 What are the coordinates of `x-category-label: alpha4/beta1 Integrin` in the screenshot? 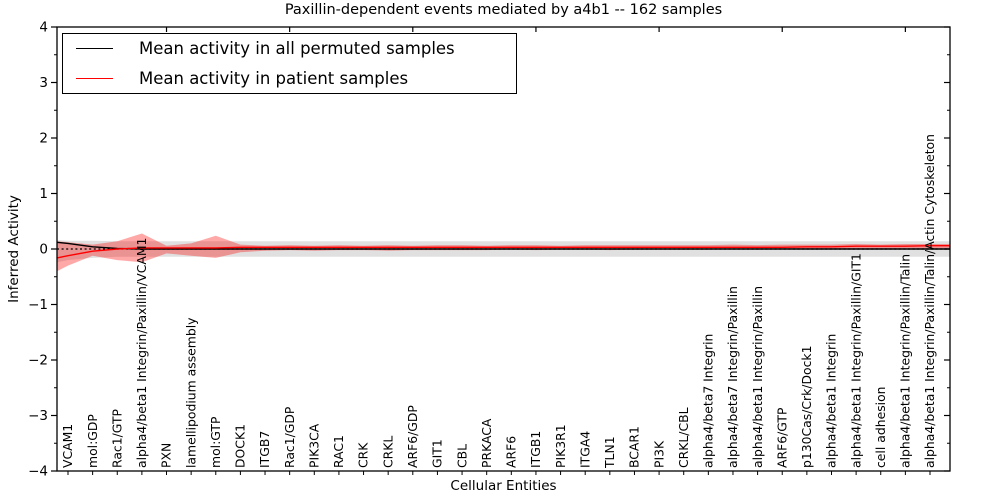 It's located at (831, 401).